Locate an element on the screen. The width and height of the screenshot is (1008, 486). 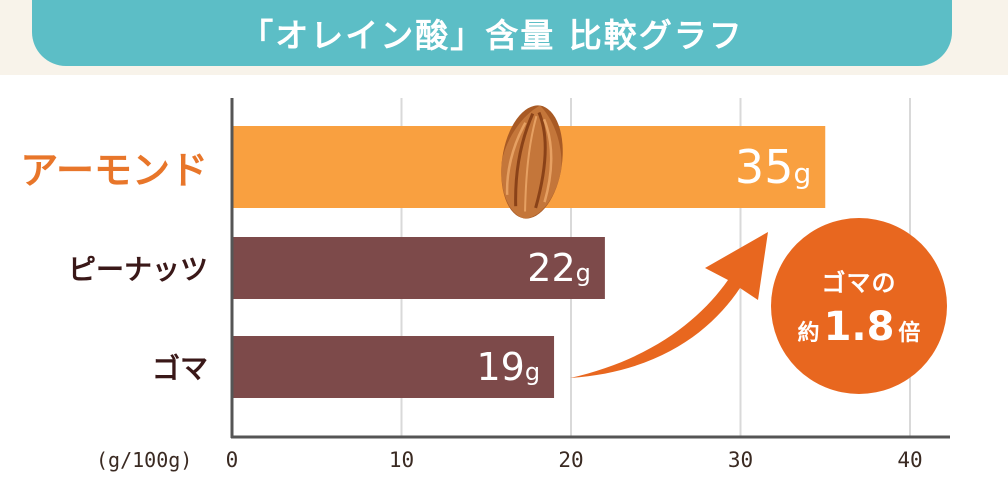
x-axis-unit-label: (g/100g) is located at coordinates (144, 460).